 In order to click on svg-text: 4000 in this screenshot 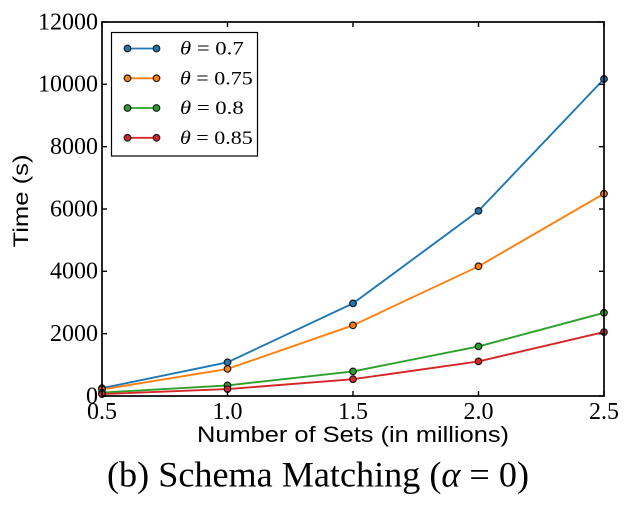, I will do `click(74, 272)`.